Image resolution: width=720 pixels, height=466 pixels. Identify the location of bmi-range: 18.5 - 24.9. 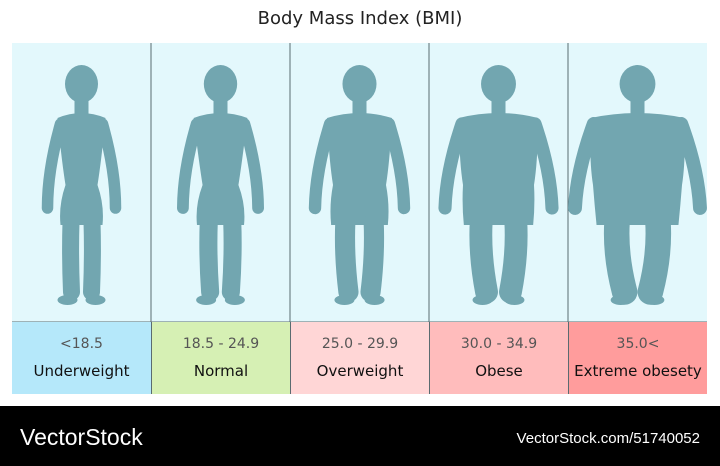
(221, 344).